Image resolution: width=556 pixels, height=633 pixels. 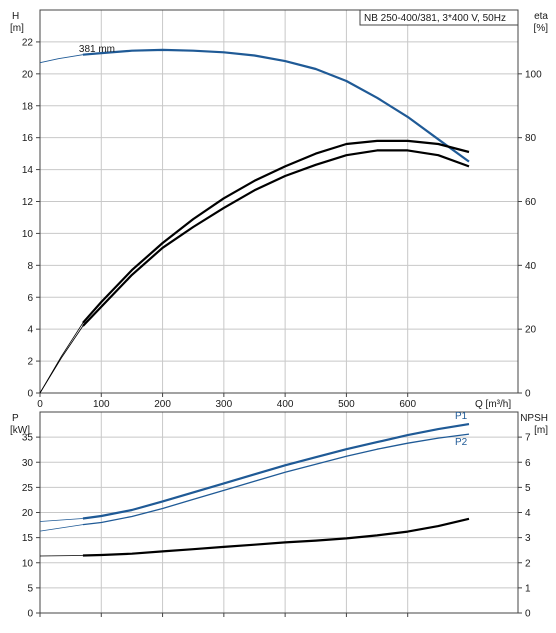 I want to click on upper-y-right-tick-label: 20, so click(x=531, y=330).